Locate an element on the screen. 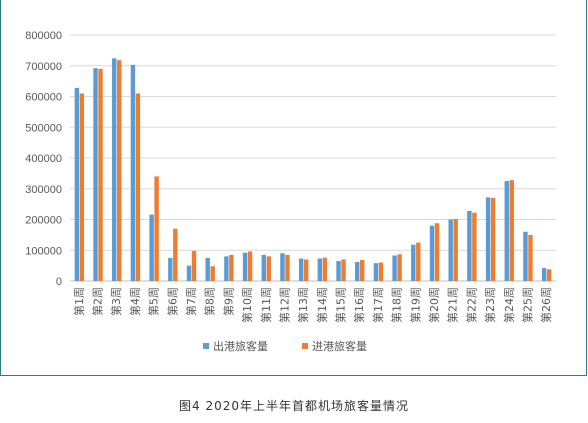  frame-right-border is located at coordinates (586, 188).